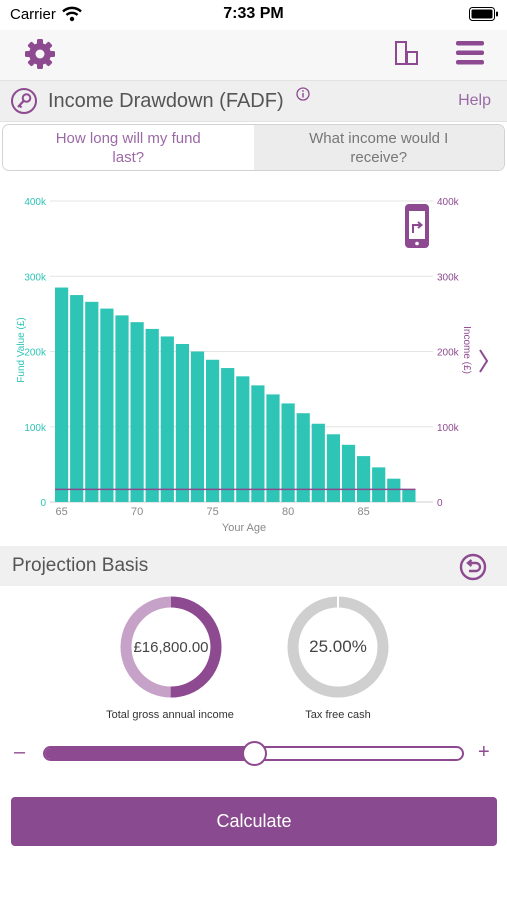 Image resolution: width=507 pixels, height=900 pixels. I want to click on slider-fill, so click(149, 753).